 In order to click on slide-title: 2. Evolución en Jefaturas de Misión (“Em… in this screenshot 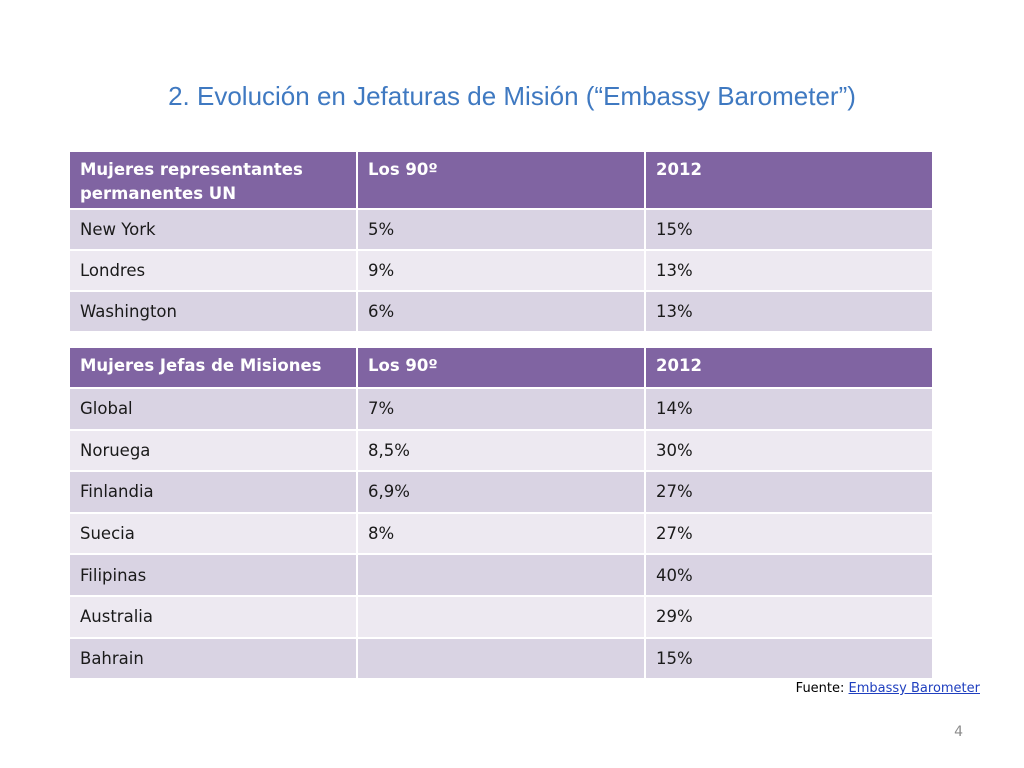, I will do `click(512, 96)`.